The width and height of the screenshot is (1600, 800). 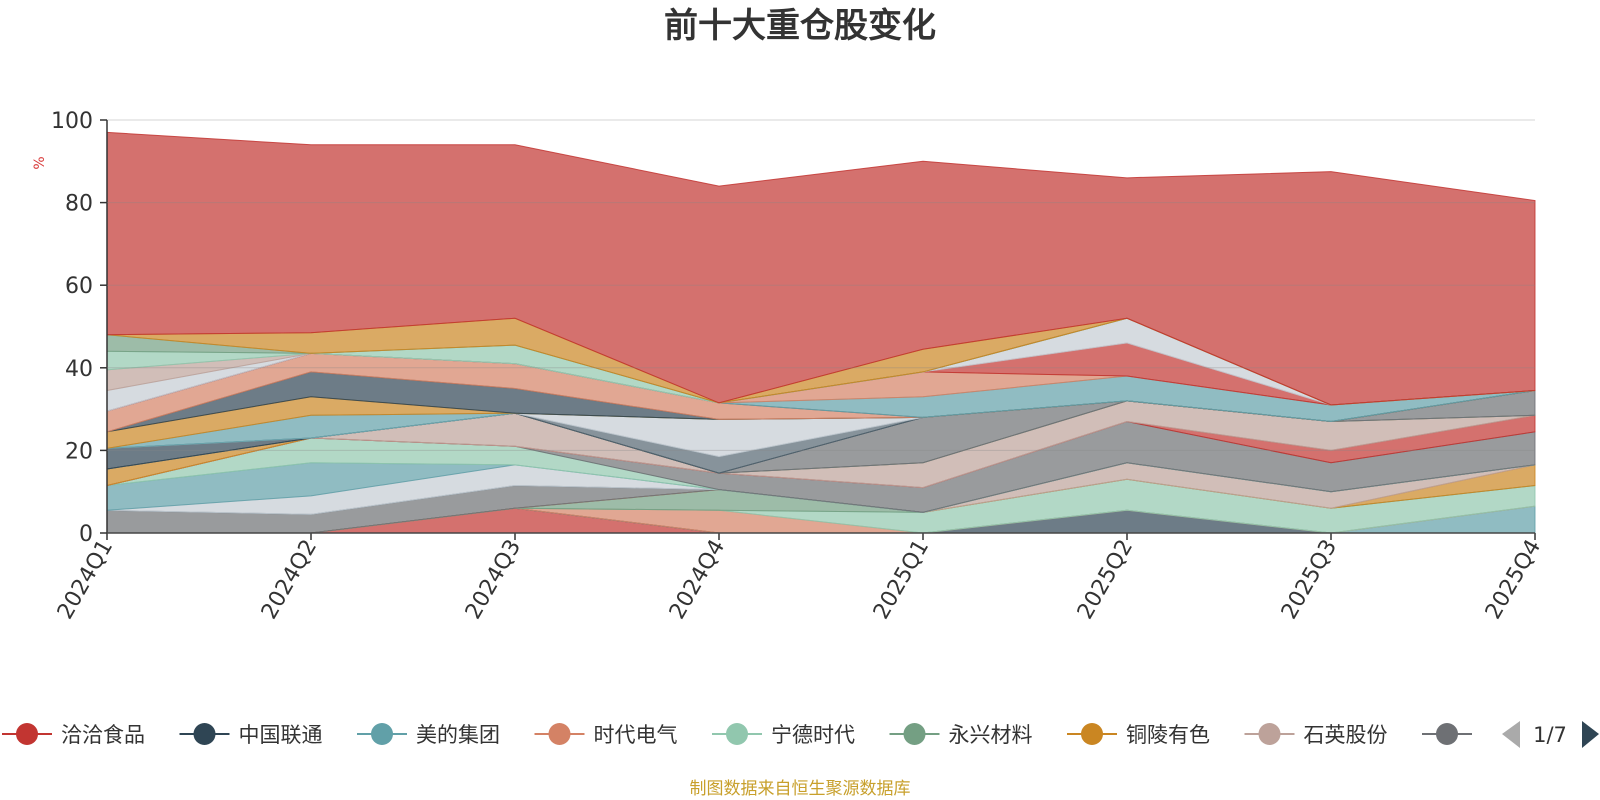 I want to click on legend-item: 美的集团, so click(x=428, y=735).